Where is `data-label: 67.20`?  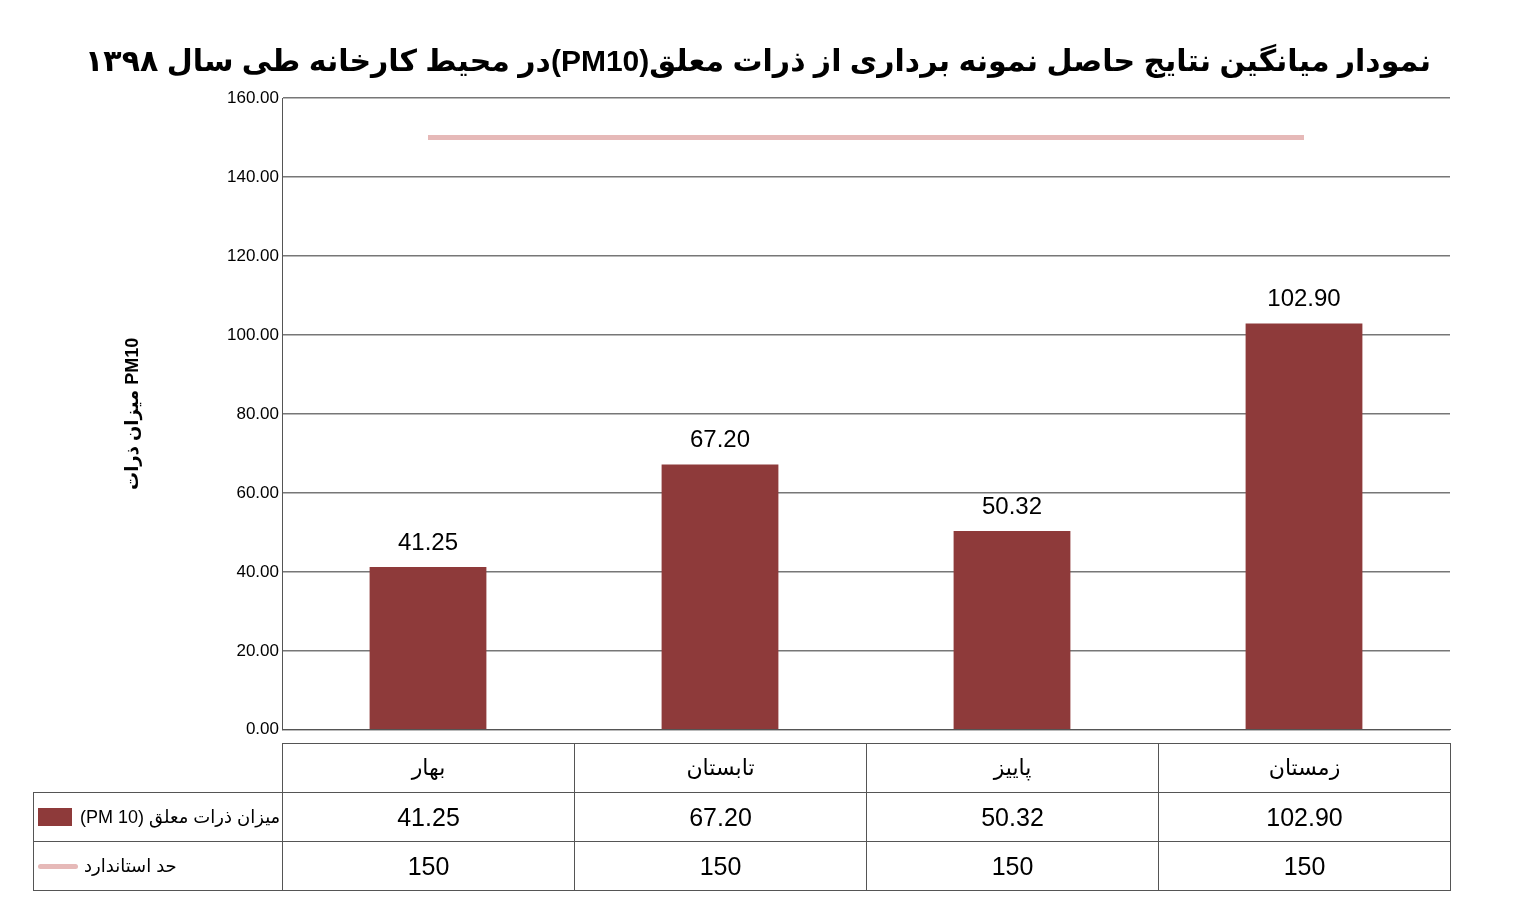 data-label: 67.20 is located at coordinates (720, 817).